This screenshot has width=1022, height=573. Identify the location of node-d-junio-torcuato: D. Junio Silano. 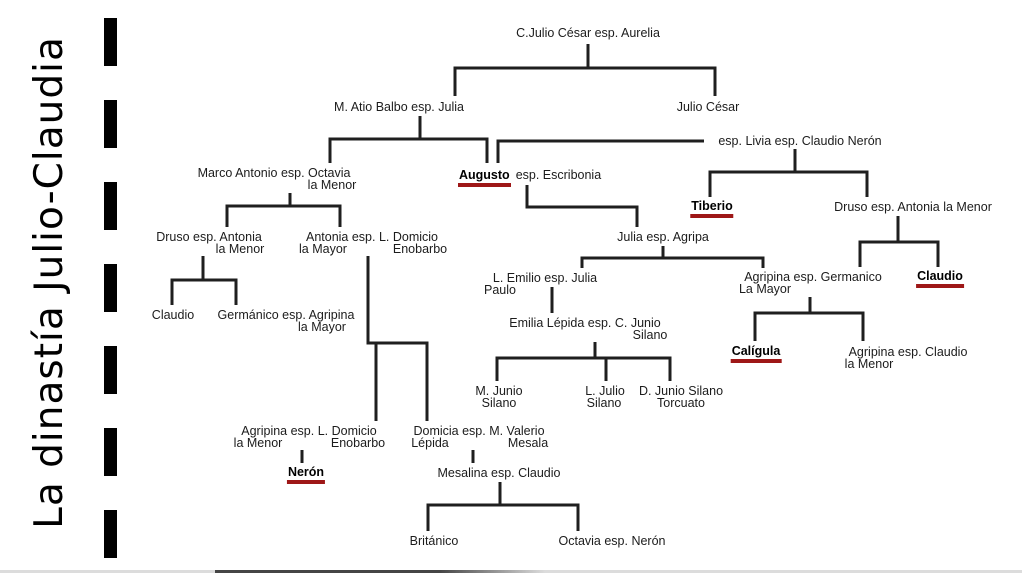
(681, 391).